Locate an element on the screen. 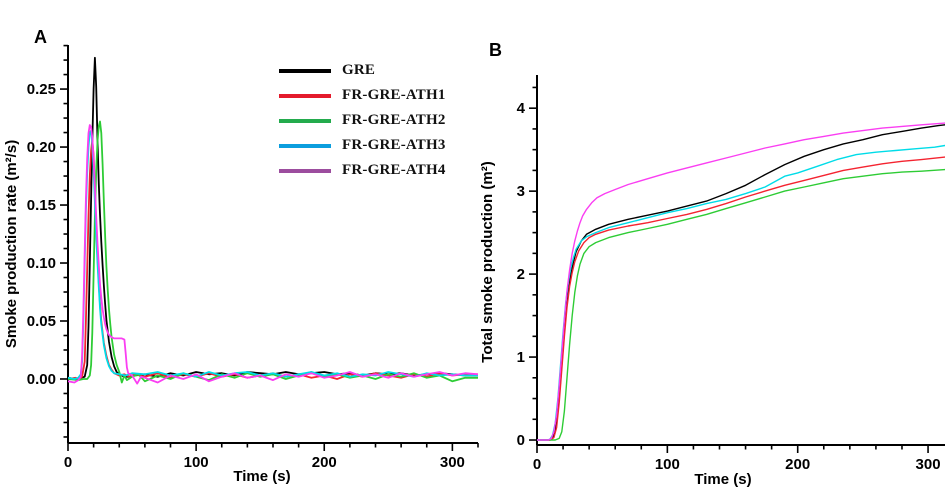  y-tick-label: 0.00 is located at coordinates (41, 379).